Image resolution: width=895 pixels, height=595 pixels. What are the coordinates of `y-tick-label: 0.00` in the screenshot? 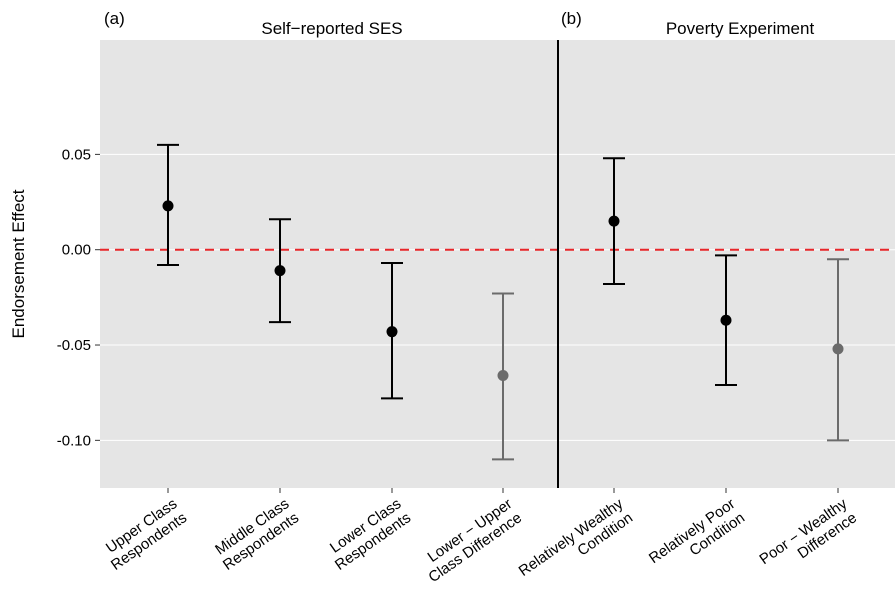 It's located at (76, 250).